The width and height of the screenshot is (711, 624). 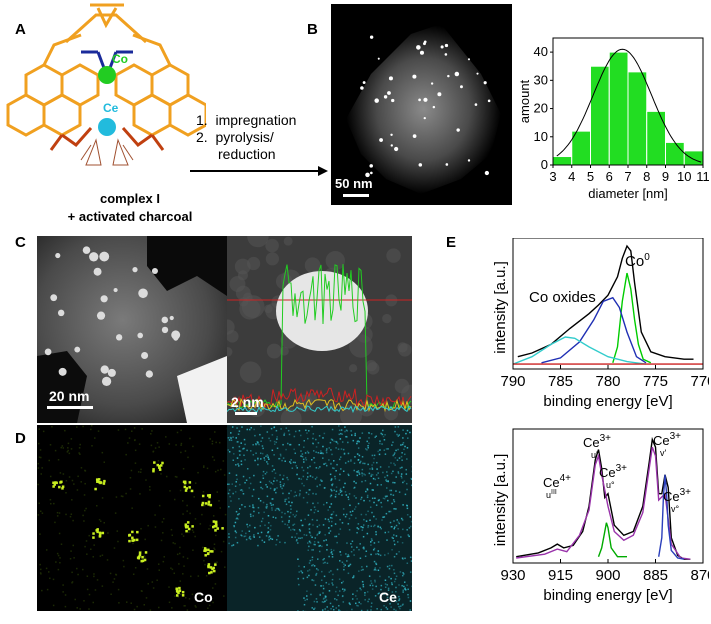 What do you see at coordinates (560, 575) in the screenshot?
I see `x-tick-label: 915` at bounding box center [560, 575].